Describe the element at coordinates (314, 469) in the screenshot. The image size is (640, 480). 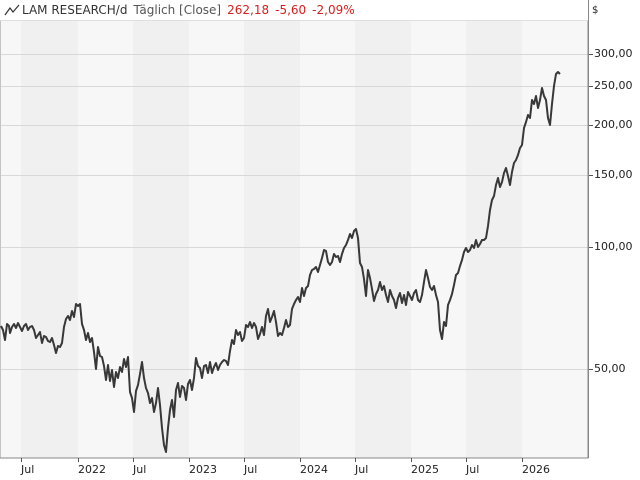
I see `x-tick-label: 2024` at that location.